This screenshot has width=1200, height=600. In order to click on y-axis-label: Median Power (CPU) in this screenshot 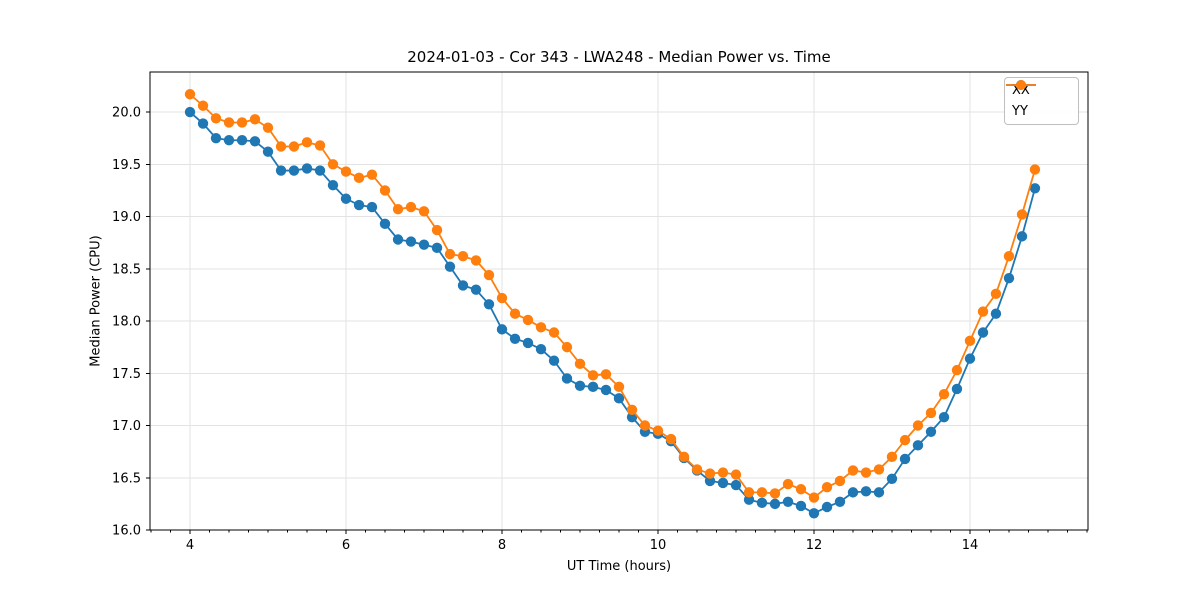, I will do `click(96, 301)`.